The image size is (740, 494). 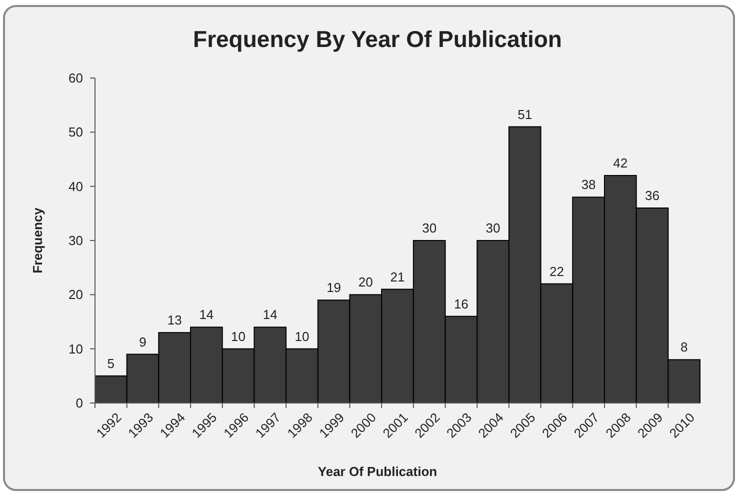 I want to click on y-axis-title: Frequency, so click(x=37, y=240).